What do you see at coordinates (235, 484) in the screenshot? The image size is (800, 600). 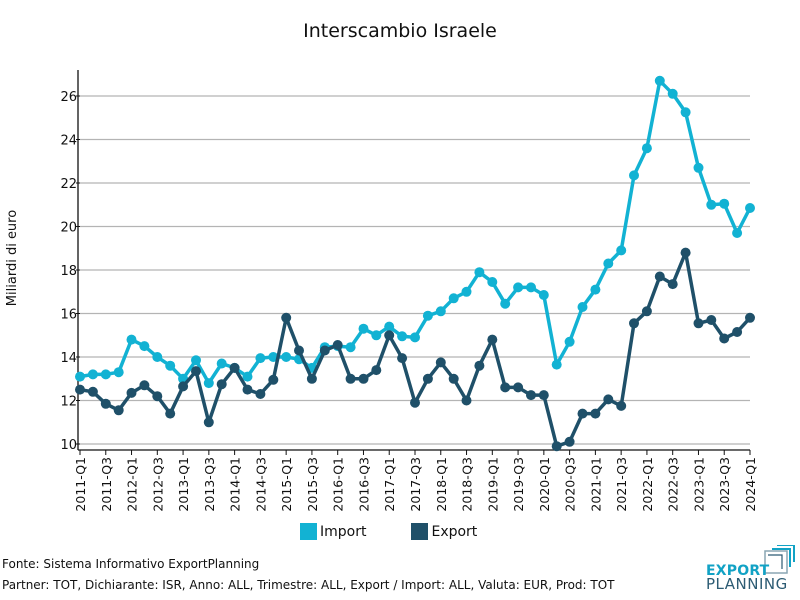 I see `x-tick-label: 2014-Q1` at bounding box center [235, 484].